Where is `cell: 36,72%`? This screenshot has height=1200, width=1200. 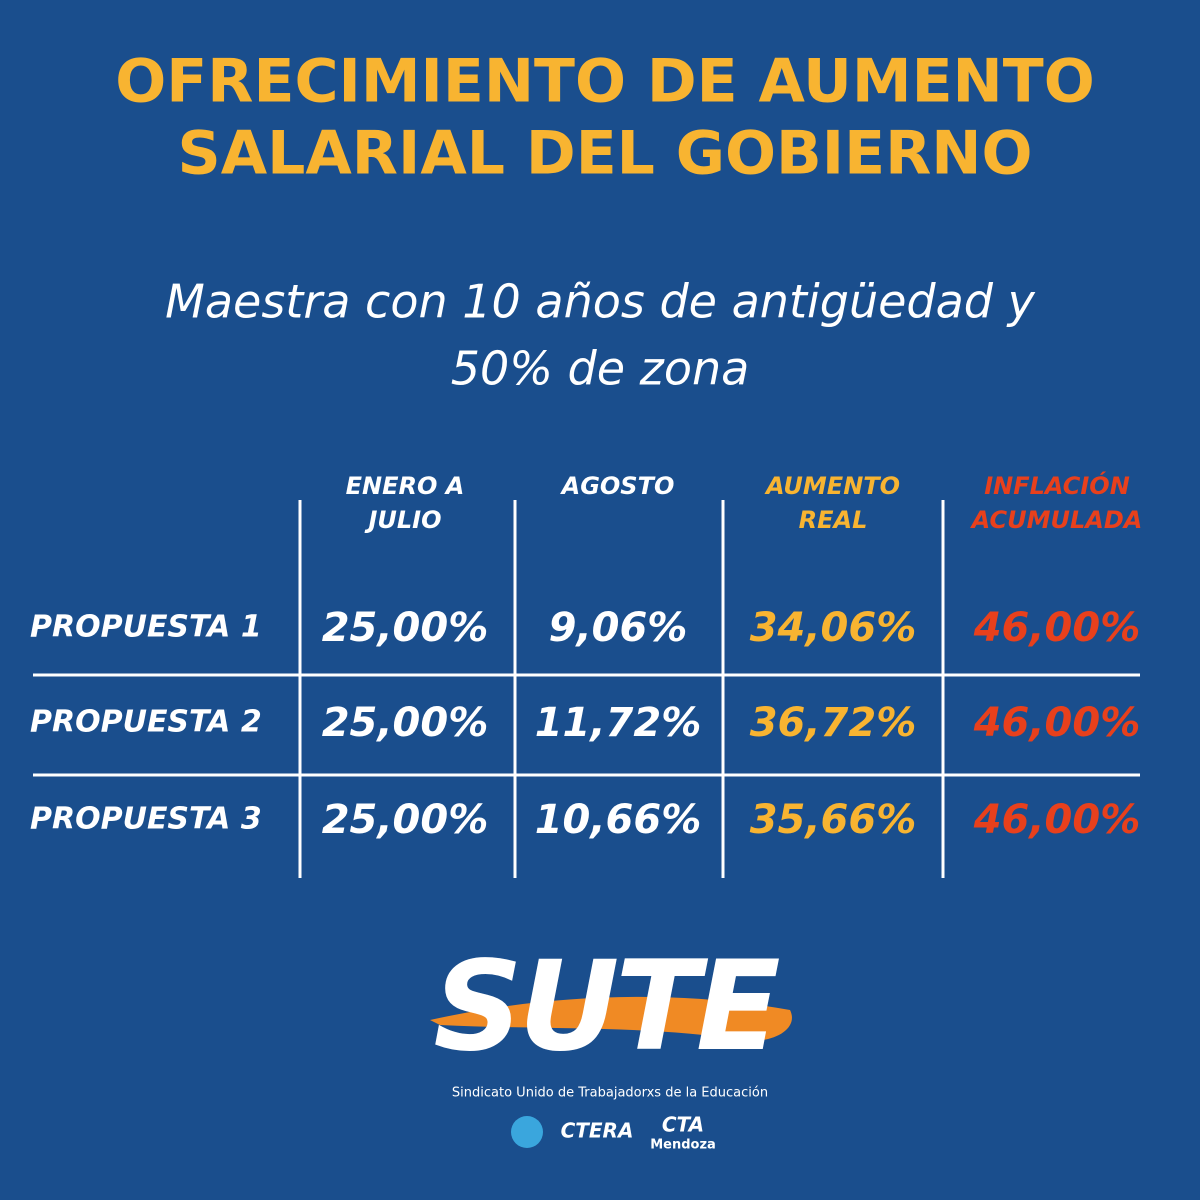
cell: 36,72% is located at coordinates (833, 723).